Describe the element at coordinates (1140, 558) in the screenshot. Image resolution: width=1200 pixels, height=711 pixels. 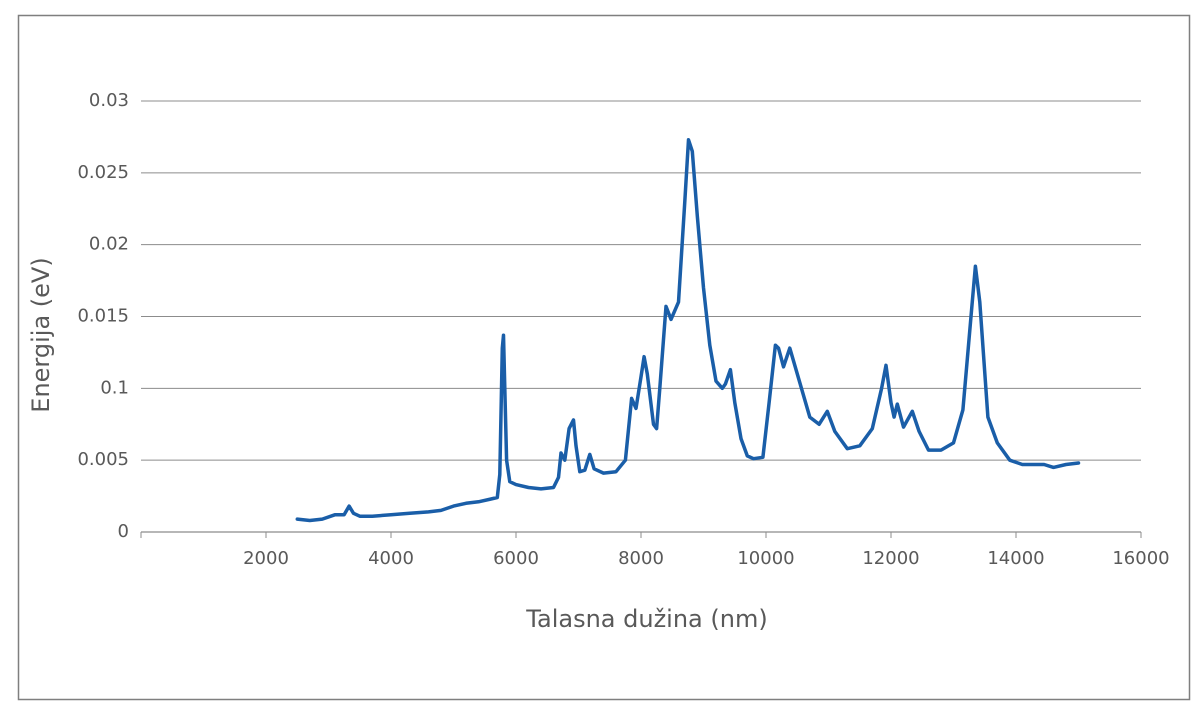
I see `x-tick-label: 16000` at that location.